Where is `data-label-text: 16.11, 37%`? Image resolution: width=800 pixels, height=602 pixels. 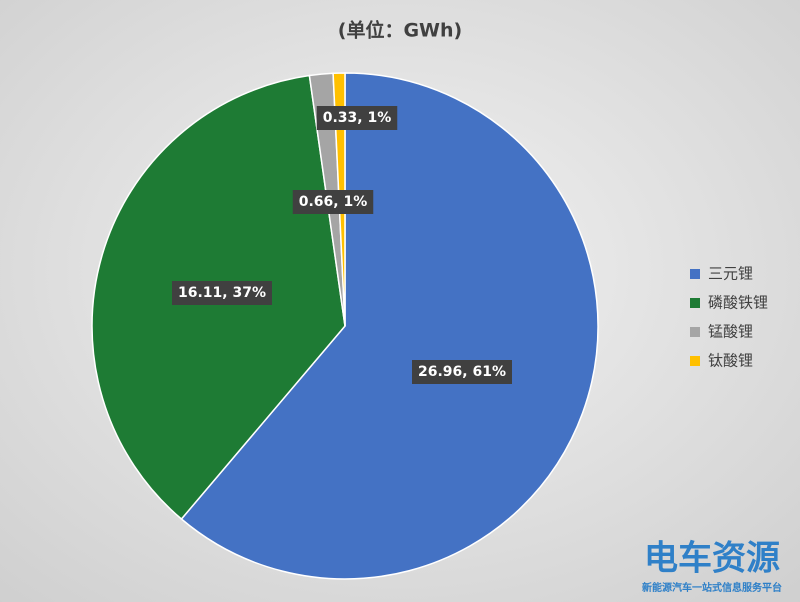
data-label-text: 16.11, 37% is located at coordinates (222, 293).